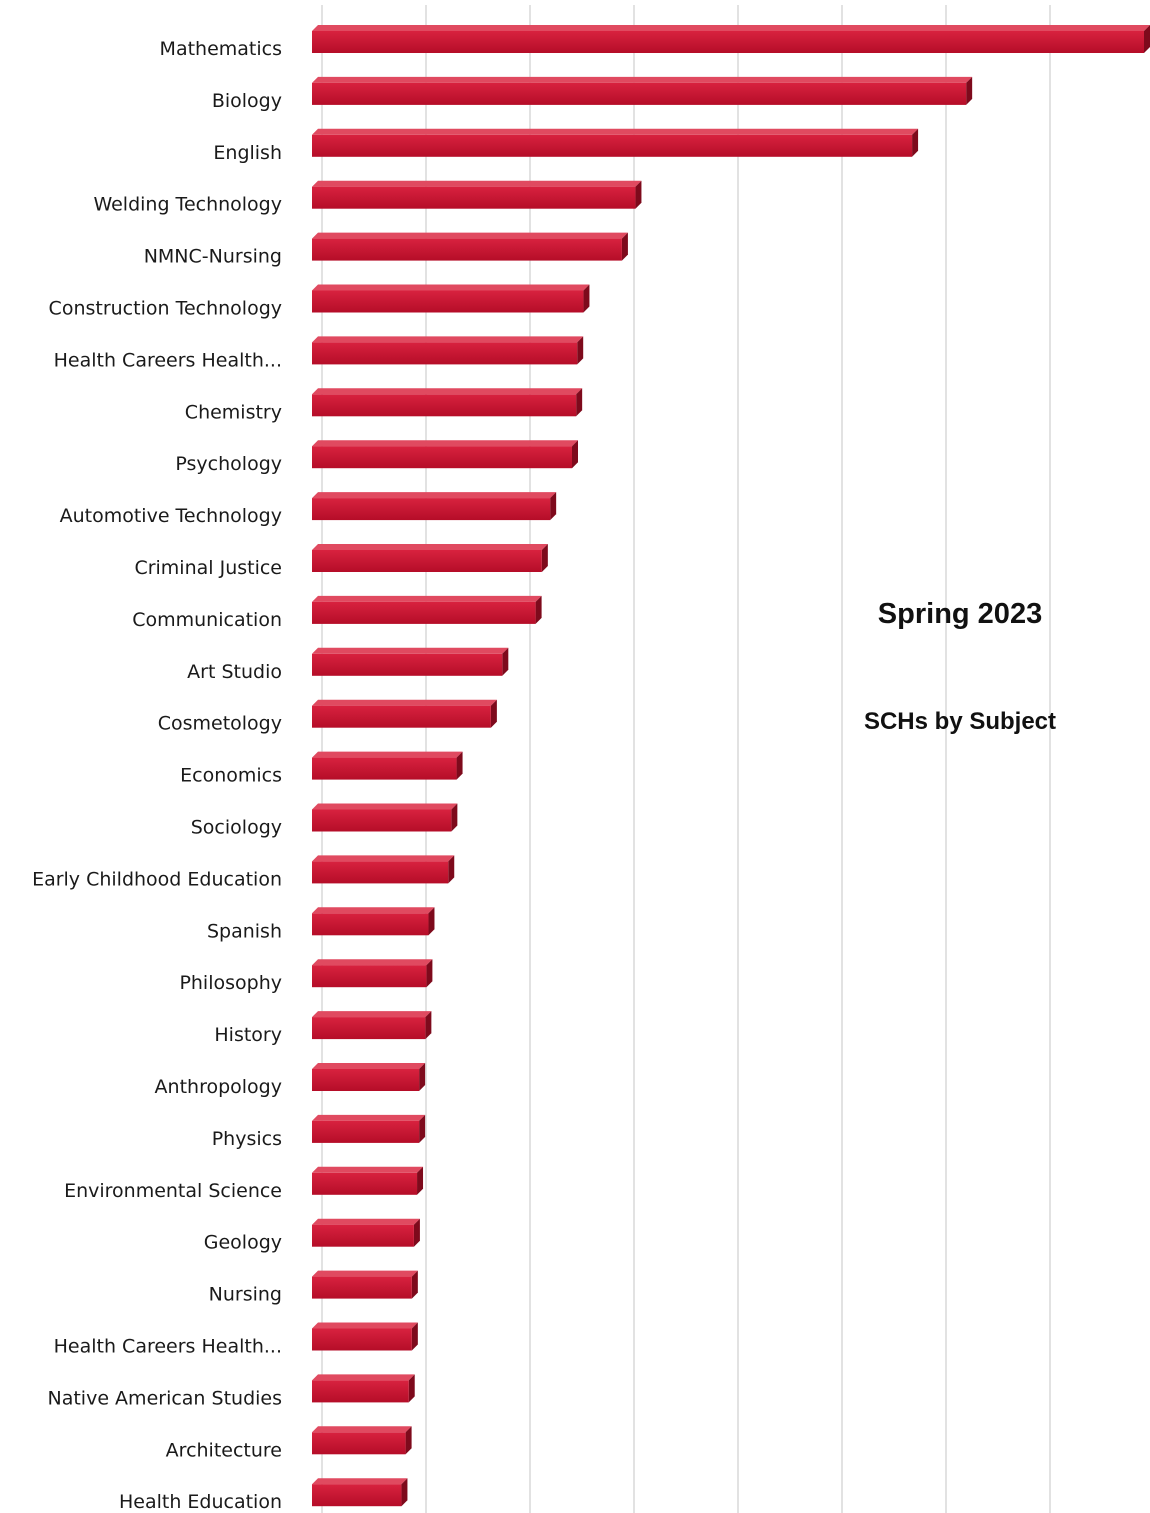 This screenshot has height=1513, width=1150. Describe the element at coordinates (248, 1035) in the screenshot. I see `category-label: History` at that location.